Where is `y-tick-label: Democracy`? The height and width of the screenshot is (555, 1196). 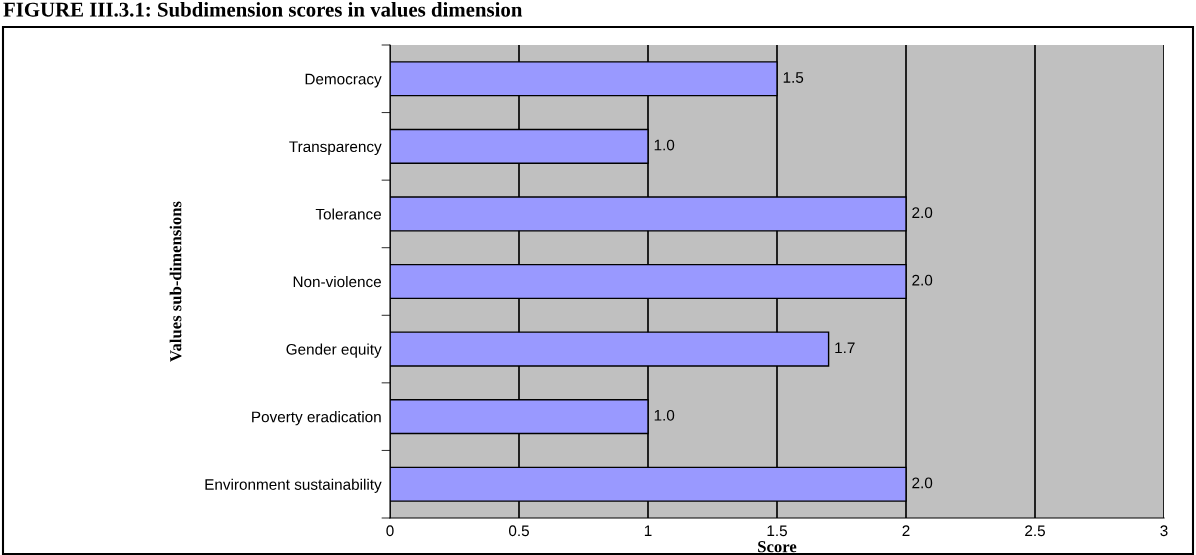
y-tick-label: Democracy is located at coordinates (343, 80).